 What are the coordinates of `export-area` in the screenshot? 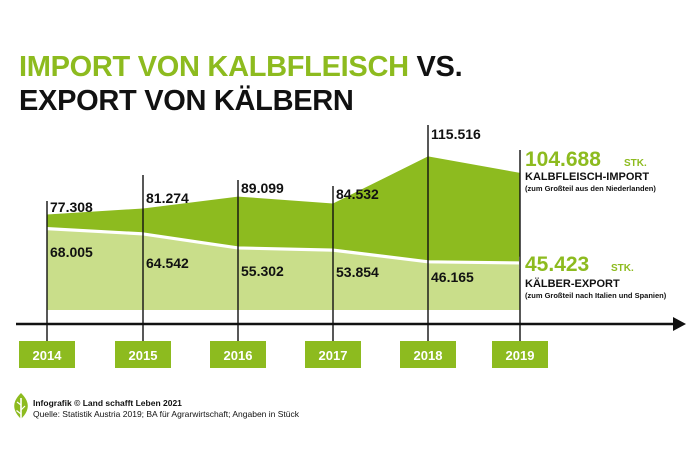 It's located at (283, 269).